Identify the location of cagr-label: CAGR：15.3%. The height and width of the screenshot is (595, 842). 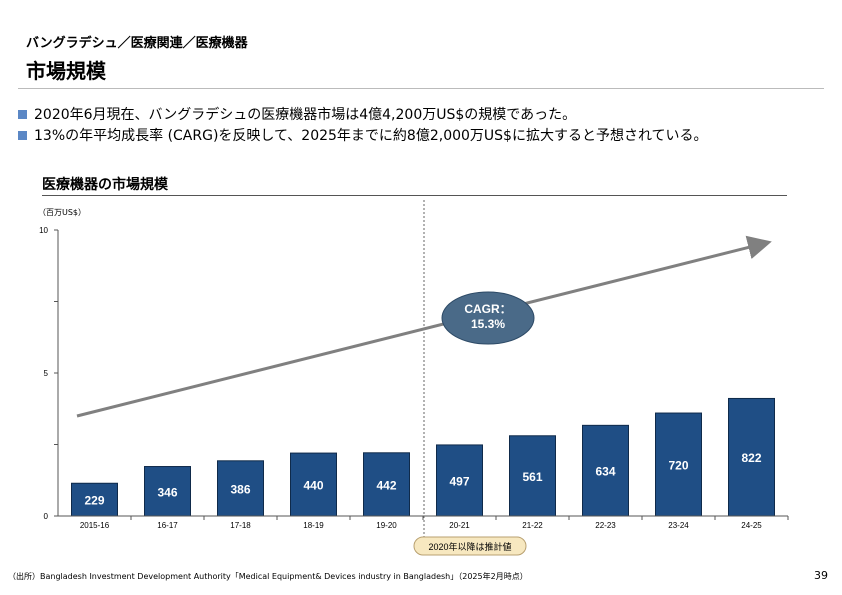
(488, 316).